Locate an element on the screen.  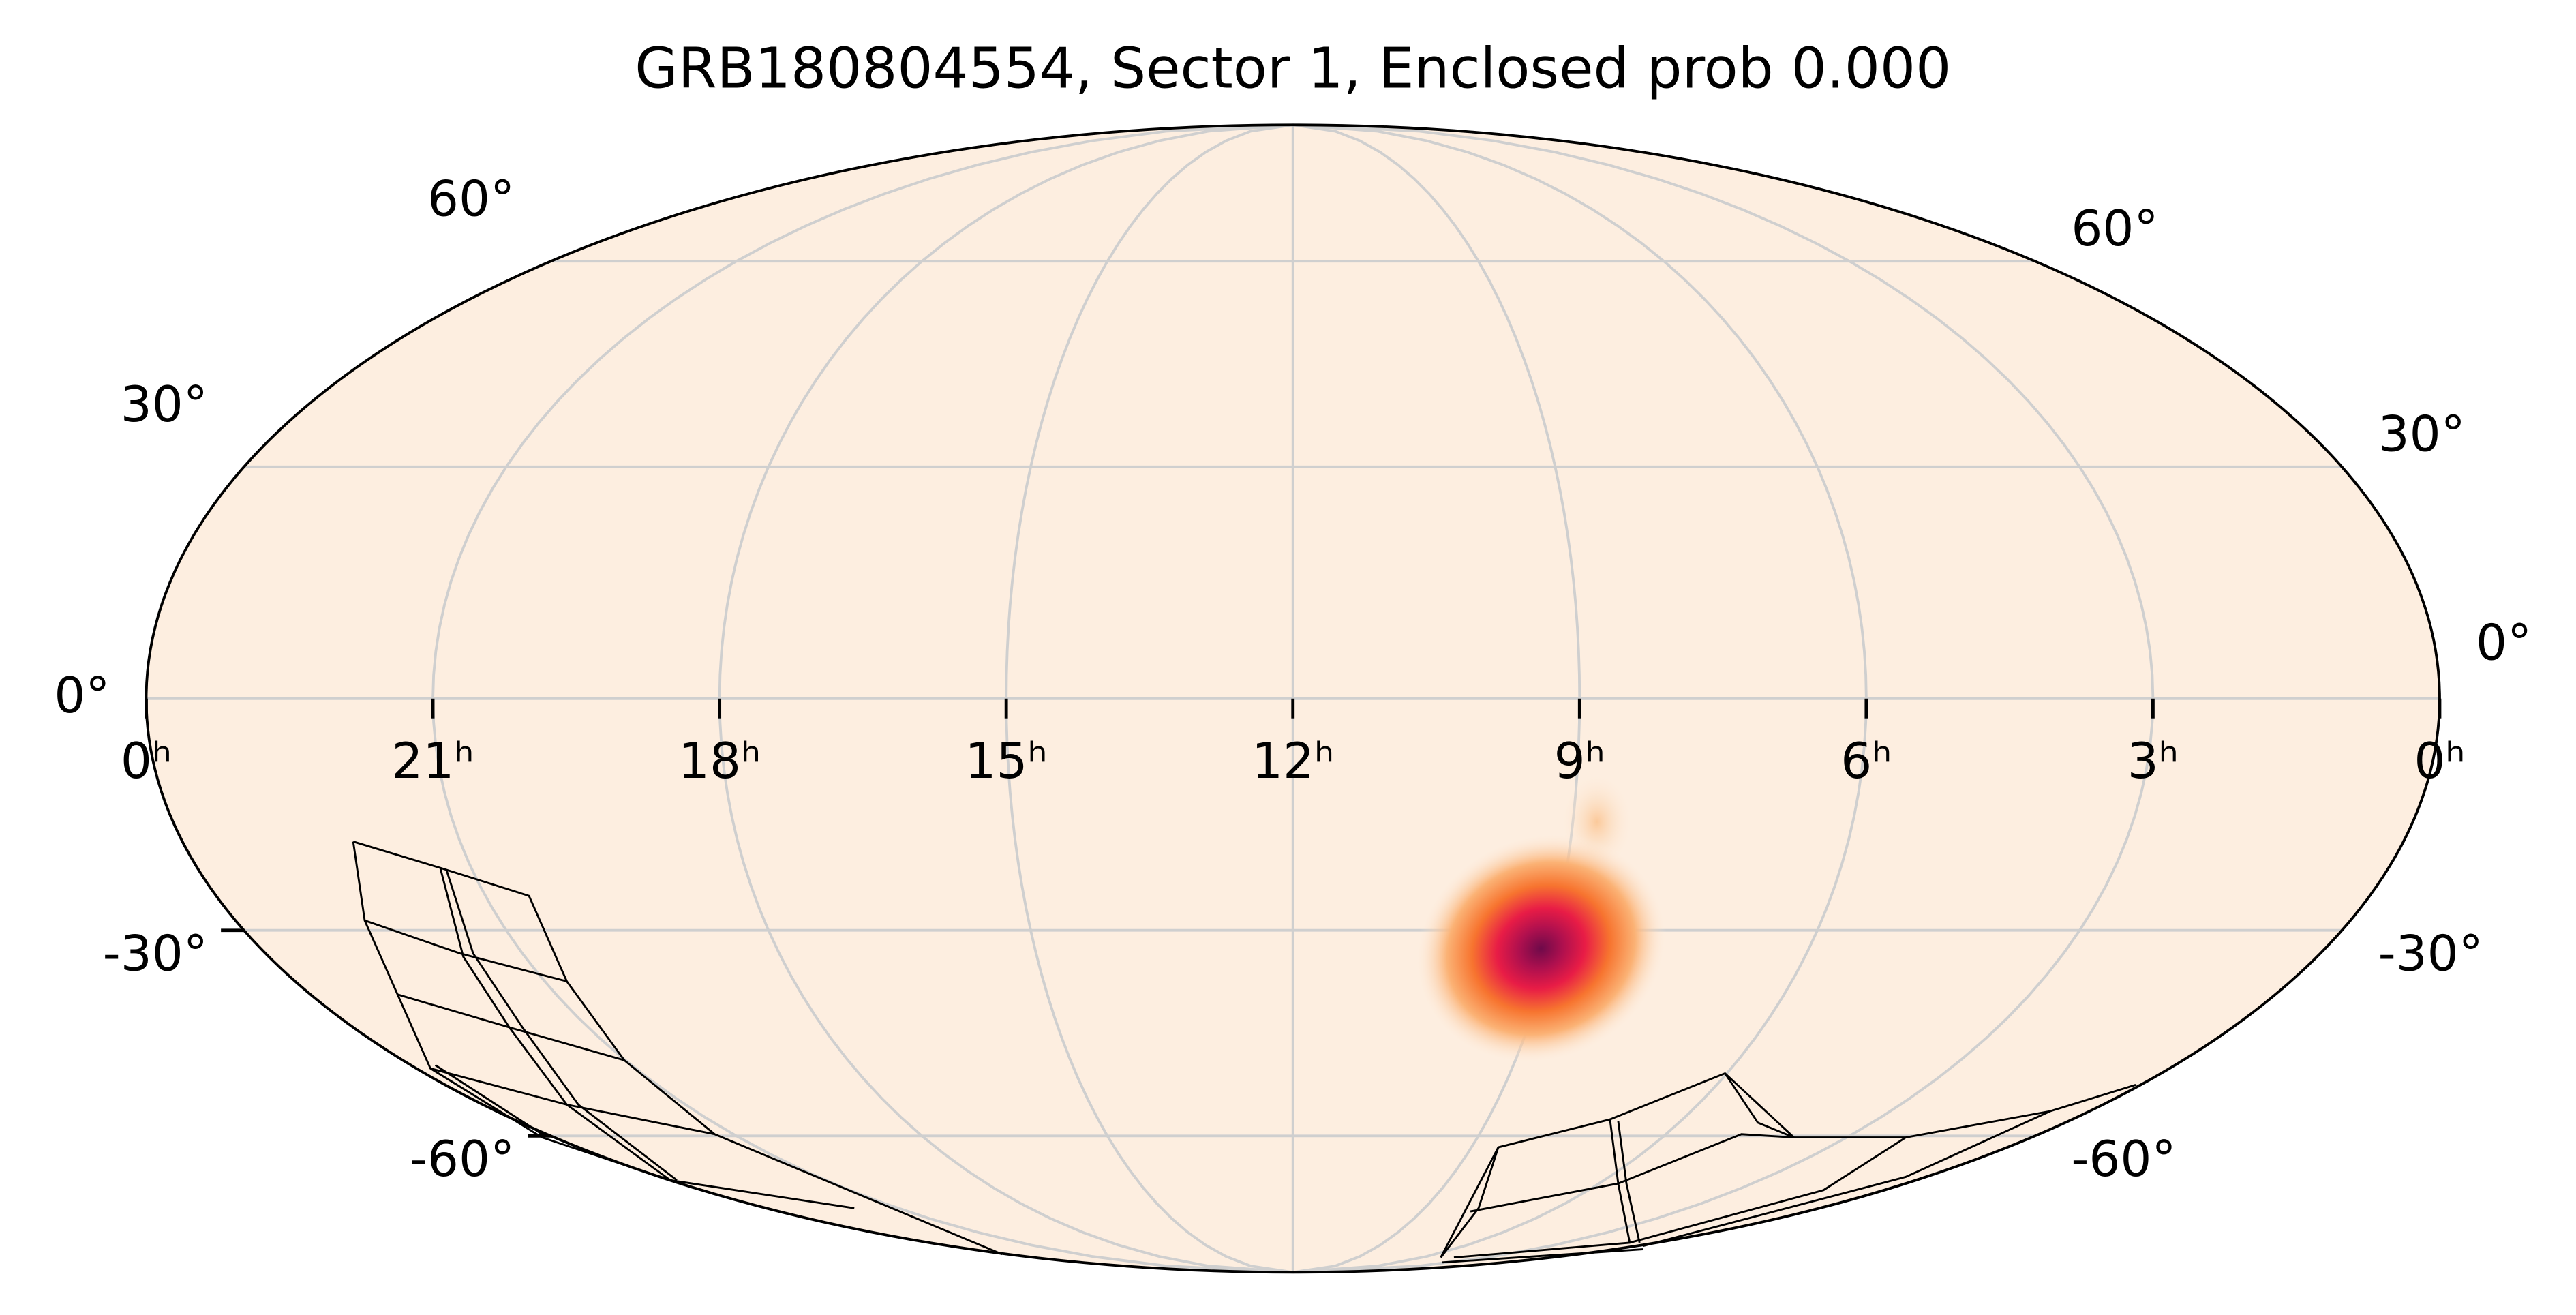
x-tick-label: 12ʰ is located at coordinates (1293, 761).